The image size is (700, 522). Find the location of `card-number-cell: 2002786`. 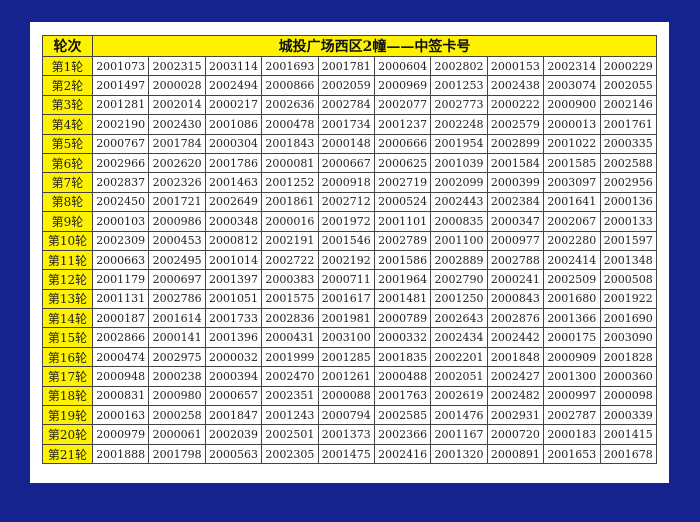

card-number-cell: 2002786 is located at coordinates (177, 299).